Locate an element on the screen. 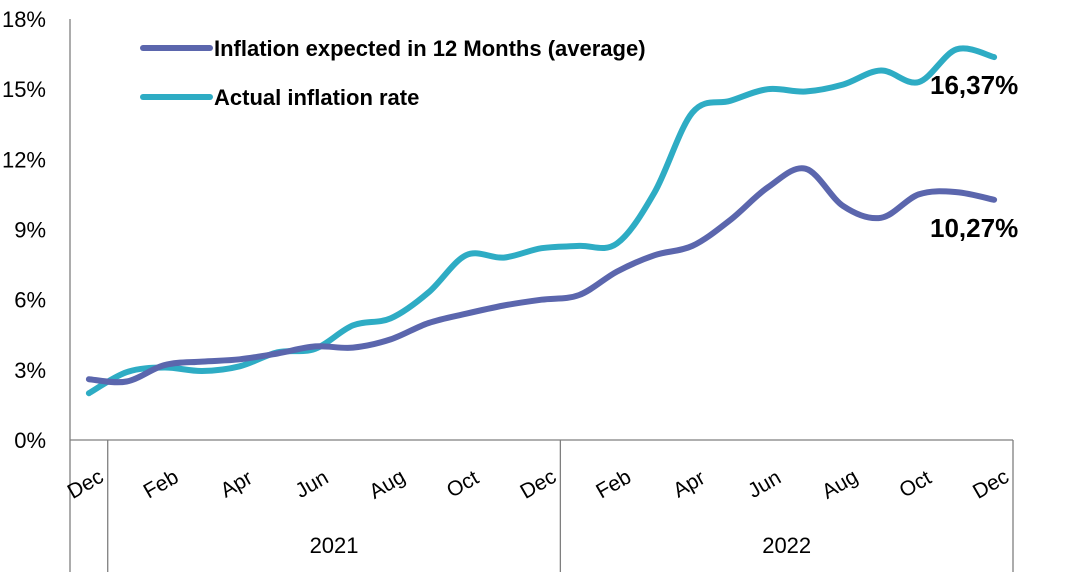  year-label: 2022 is located at coordinates (786, 545).